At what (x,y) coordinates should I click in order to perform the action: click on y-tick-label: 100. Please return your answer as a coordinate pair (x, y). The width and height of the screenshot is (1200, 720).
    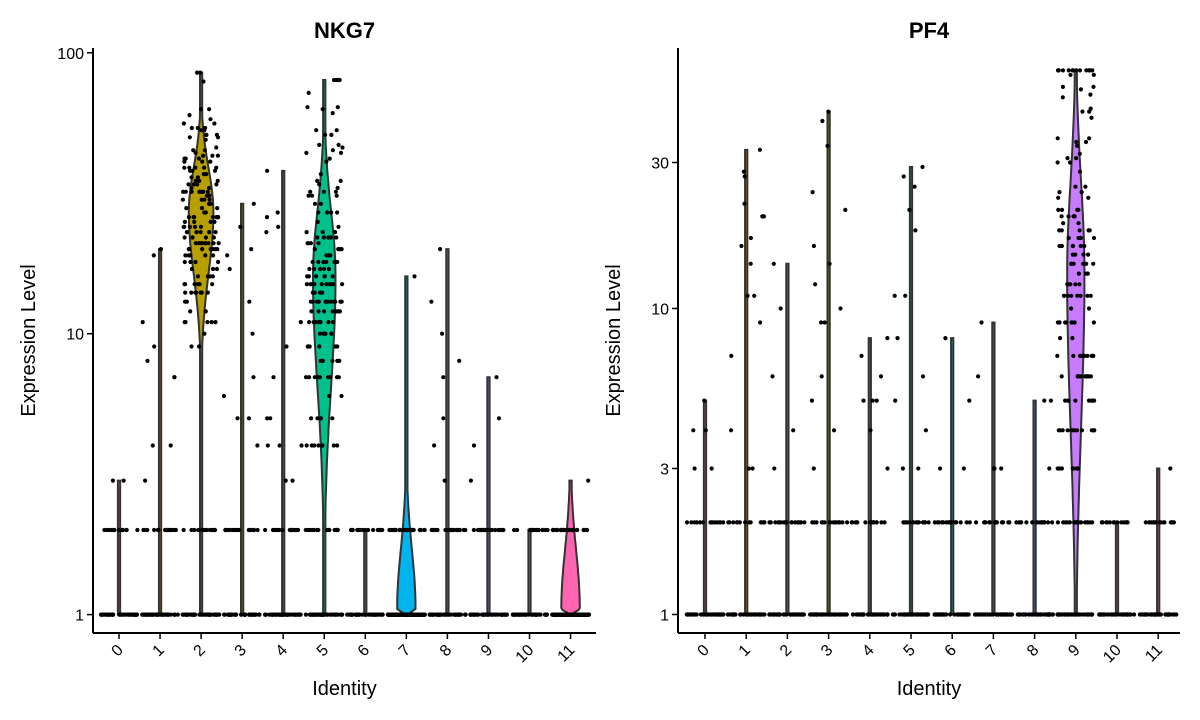
    Looking at the image, I should click on (70, 54).